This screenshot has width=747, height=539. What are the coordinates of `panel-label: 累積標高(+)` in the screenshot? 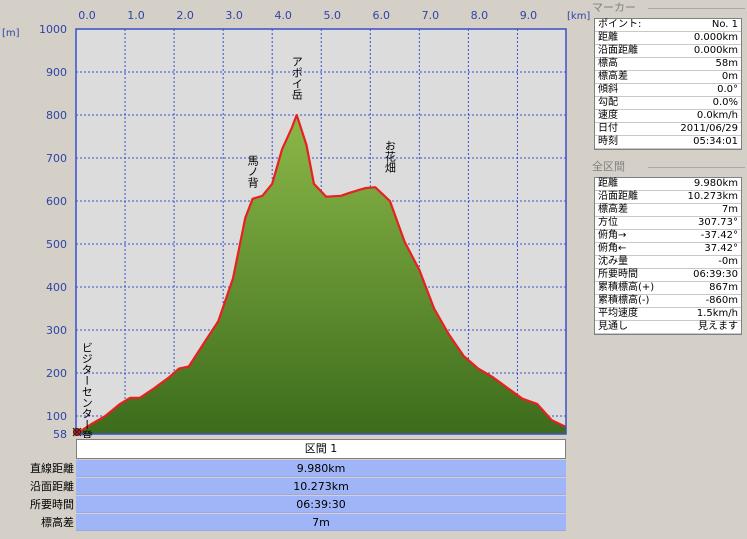 It's located at (626, 287).